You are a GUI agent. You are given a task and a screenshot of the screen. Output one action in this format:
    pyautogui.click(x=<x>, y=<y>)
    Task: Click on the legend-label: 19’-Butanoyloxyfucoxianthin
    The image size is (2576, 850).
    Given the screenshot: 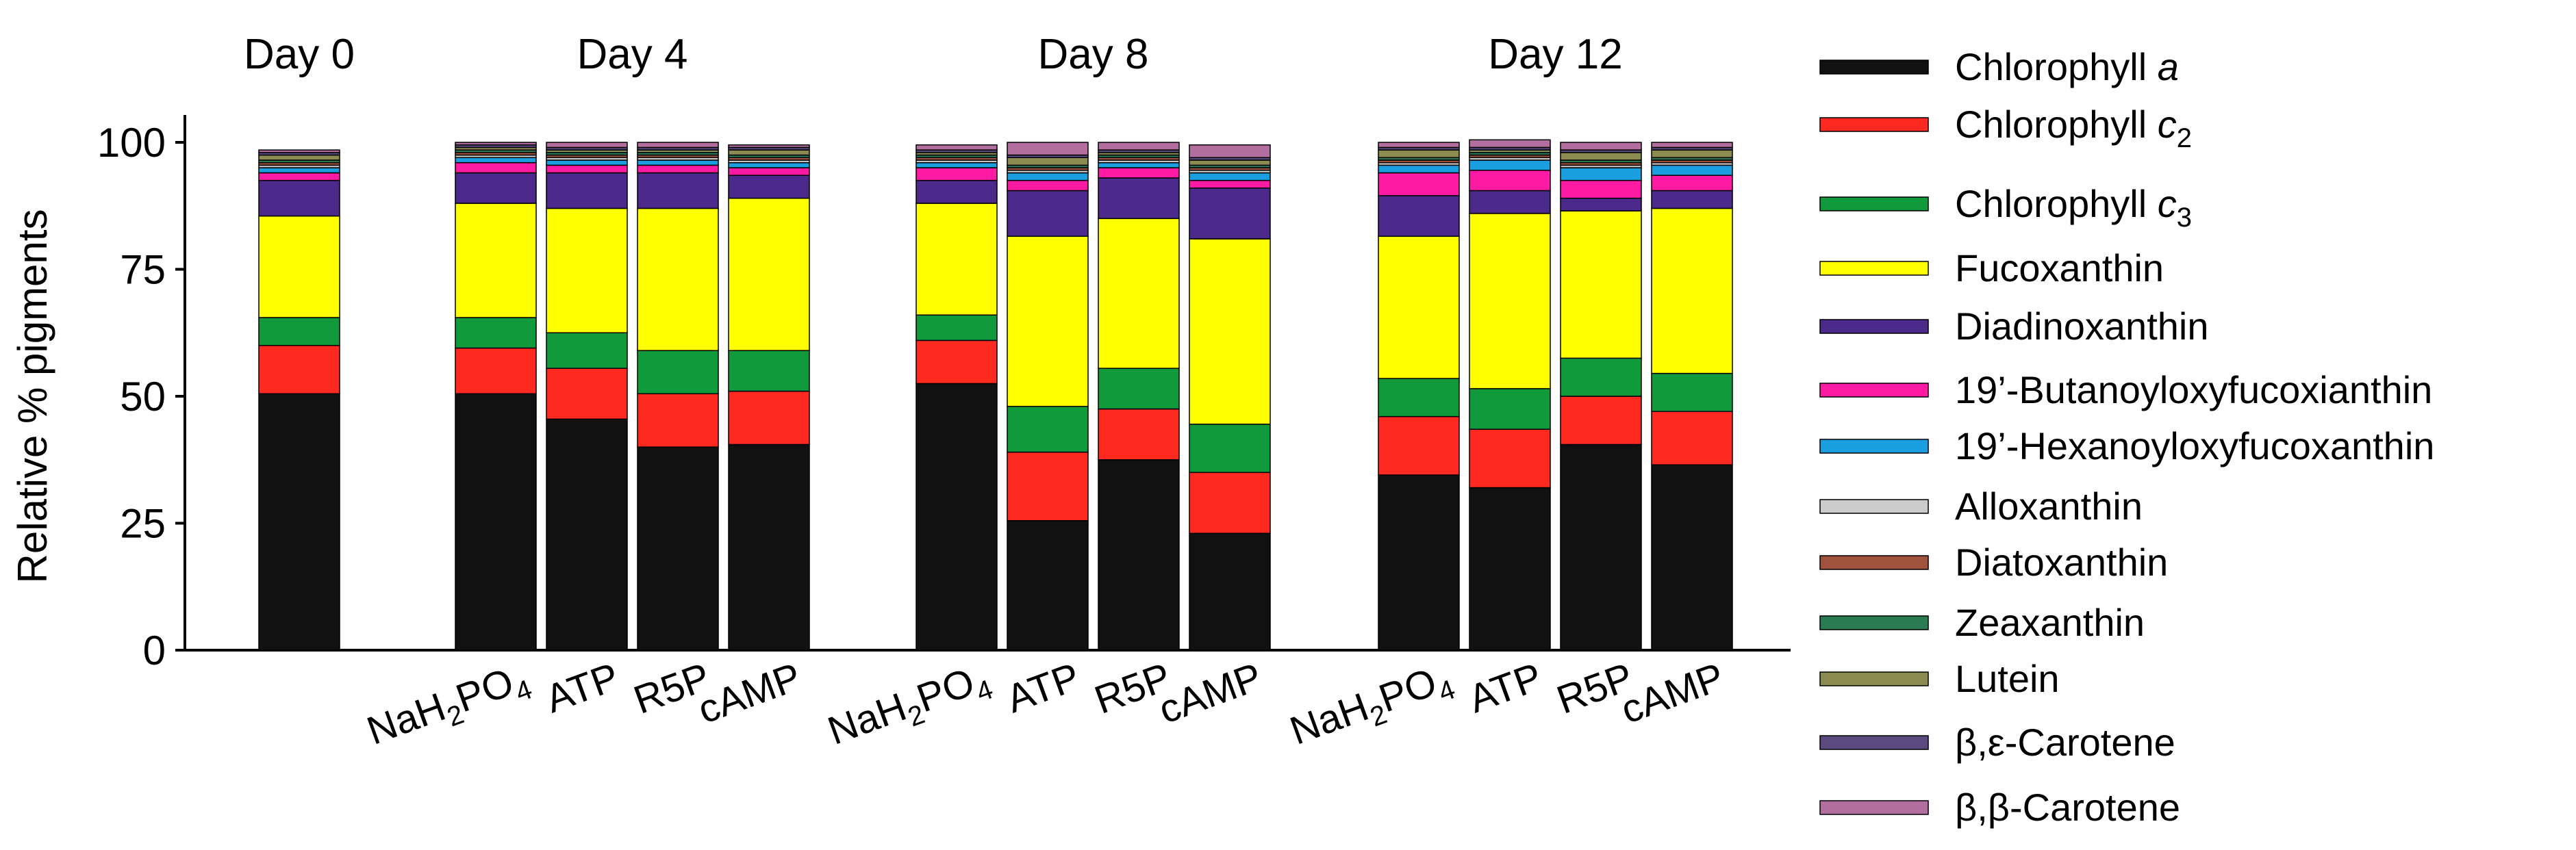 What is the action you would take?
    pyautogui.click(x=2193, y=389)
    